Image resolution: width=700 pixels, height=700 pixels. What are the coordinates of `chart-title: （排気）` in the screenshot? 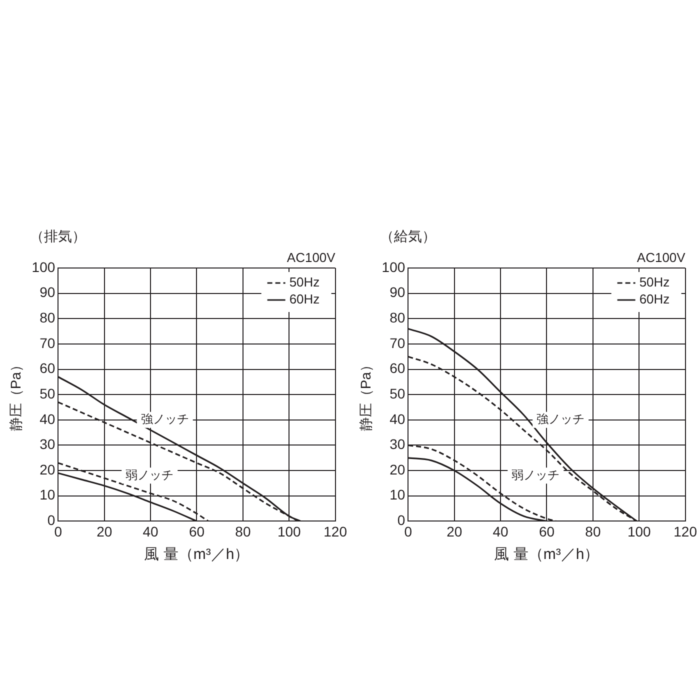 It's located at (58, 236).